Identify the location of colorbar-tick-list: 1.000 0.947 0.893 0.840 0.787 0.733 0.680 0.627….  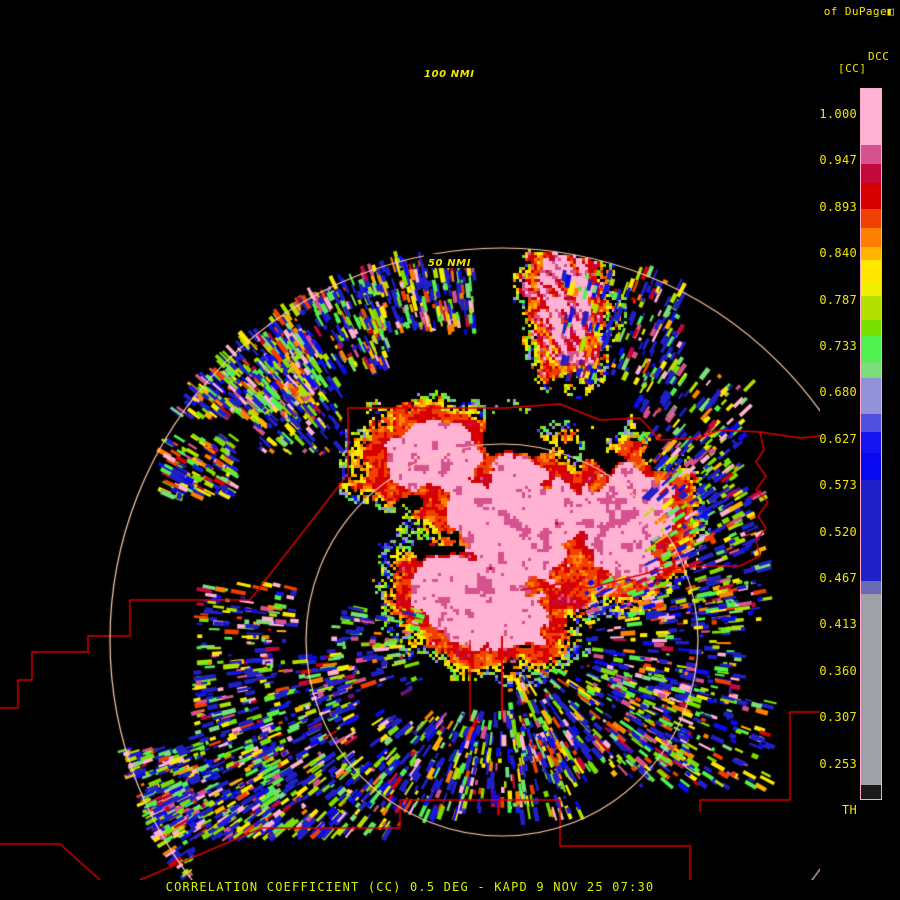
(839, 452).